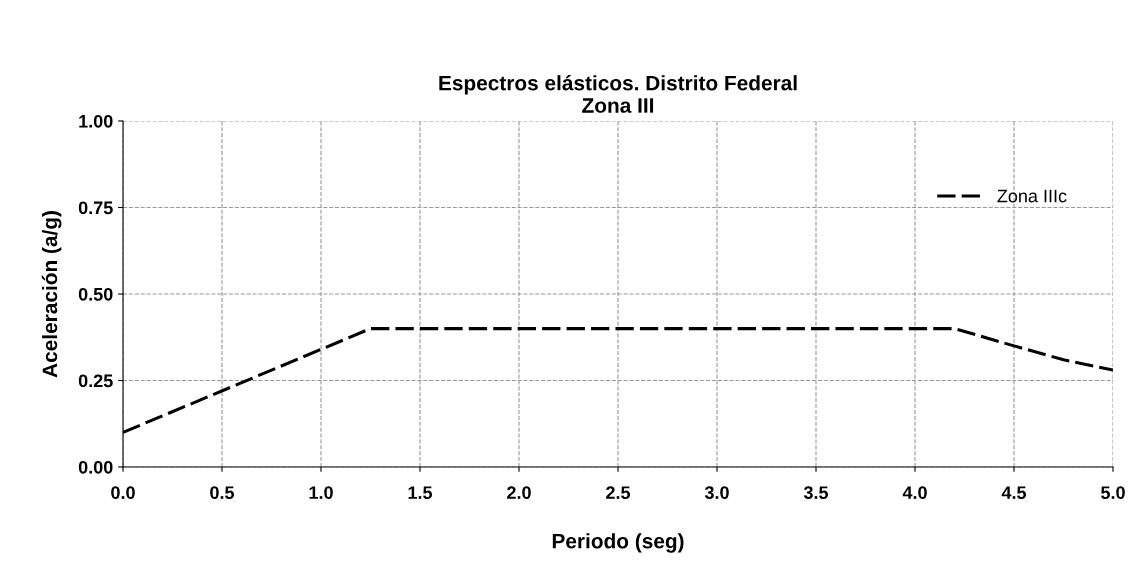 This screenshot has height=581, width=1132. Describe the element at coordinates (95, 381) in the screenshot. I see `y-tick-label: 0.25` at that location.